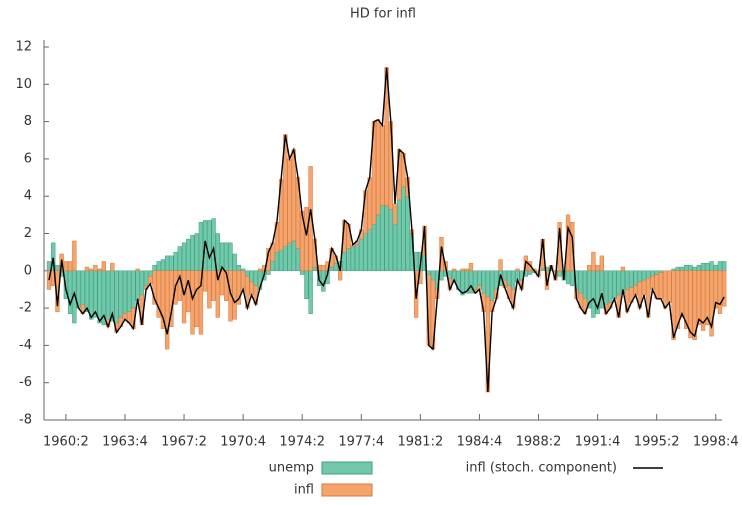 This screenshot has width=742, height=505. What do you see at coordinates (657, 442) in the screenshot?
I see `x-tick-label: 1995:2` at bounding box center [657, 442].